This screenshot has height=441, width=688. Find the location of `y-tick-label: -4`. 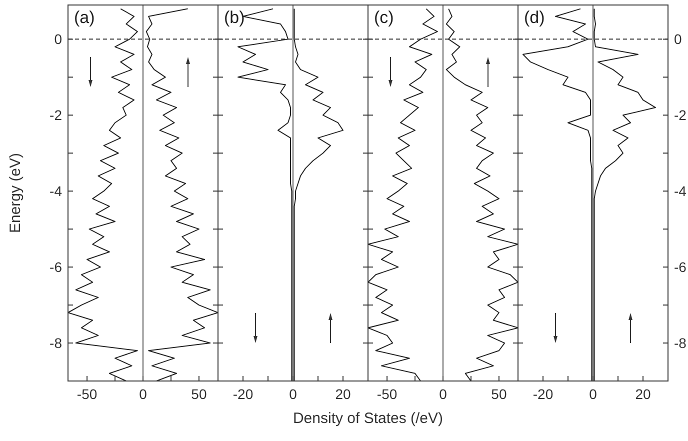

y-tick-label: -4 is located at coordinates (56, 191).